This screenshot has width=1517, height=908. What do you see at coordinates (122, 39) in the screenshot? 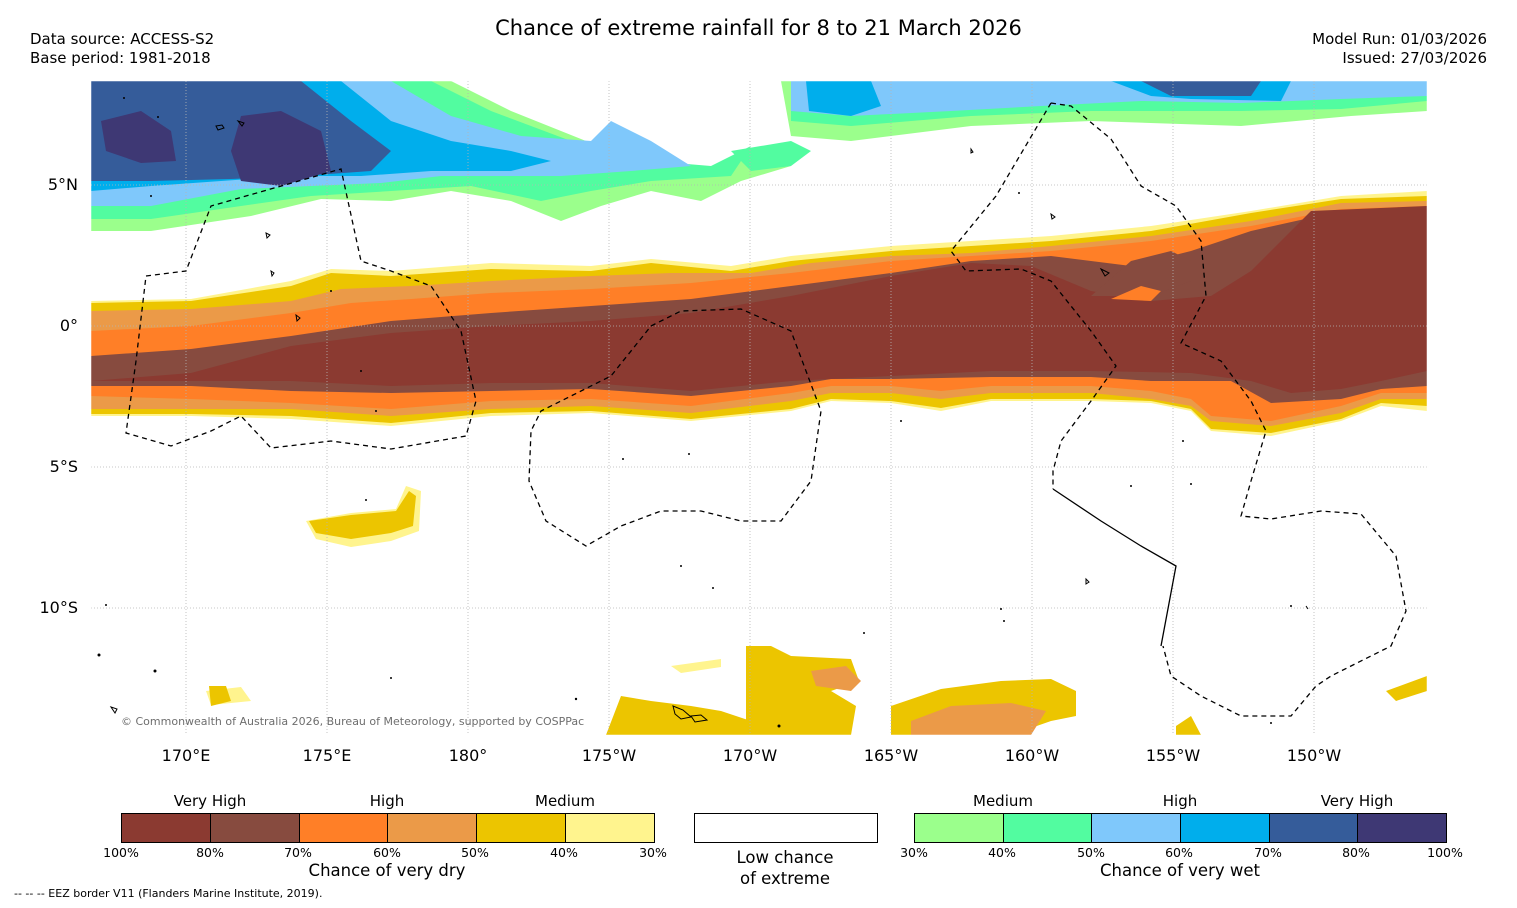
I see `data-source-text: Data source: ACCESS-S2` at bounding box center [122, 39].